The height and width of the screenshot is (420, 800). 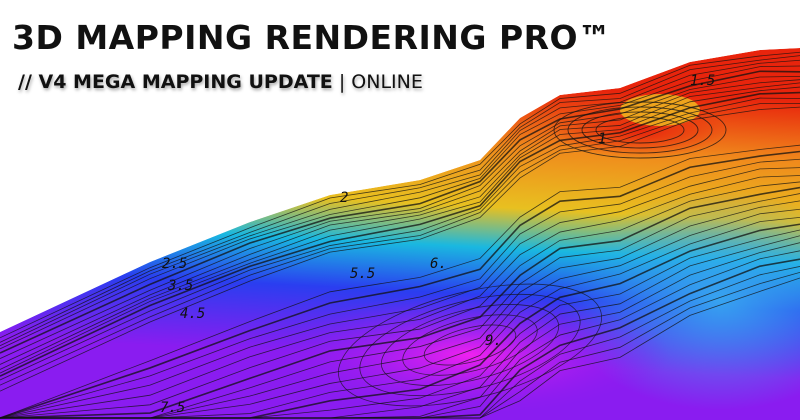 What do you see at coordinates (192, 314) in the screenshot?
I see `contour-label: 4.5` at bounding box center [192, 314].